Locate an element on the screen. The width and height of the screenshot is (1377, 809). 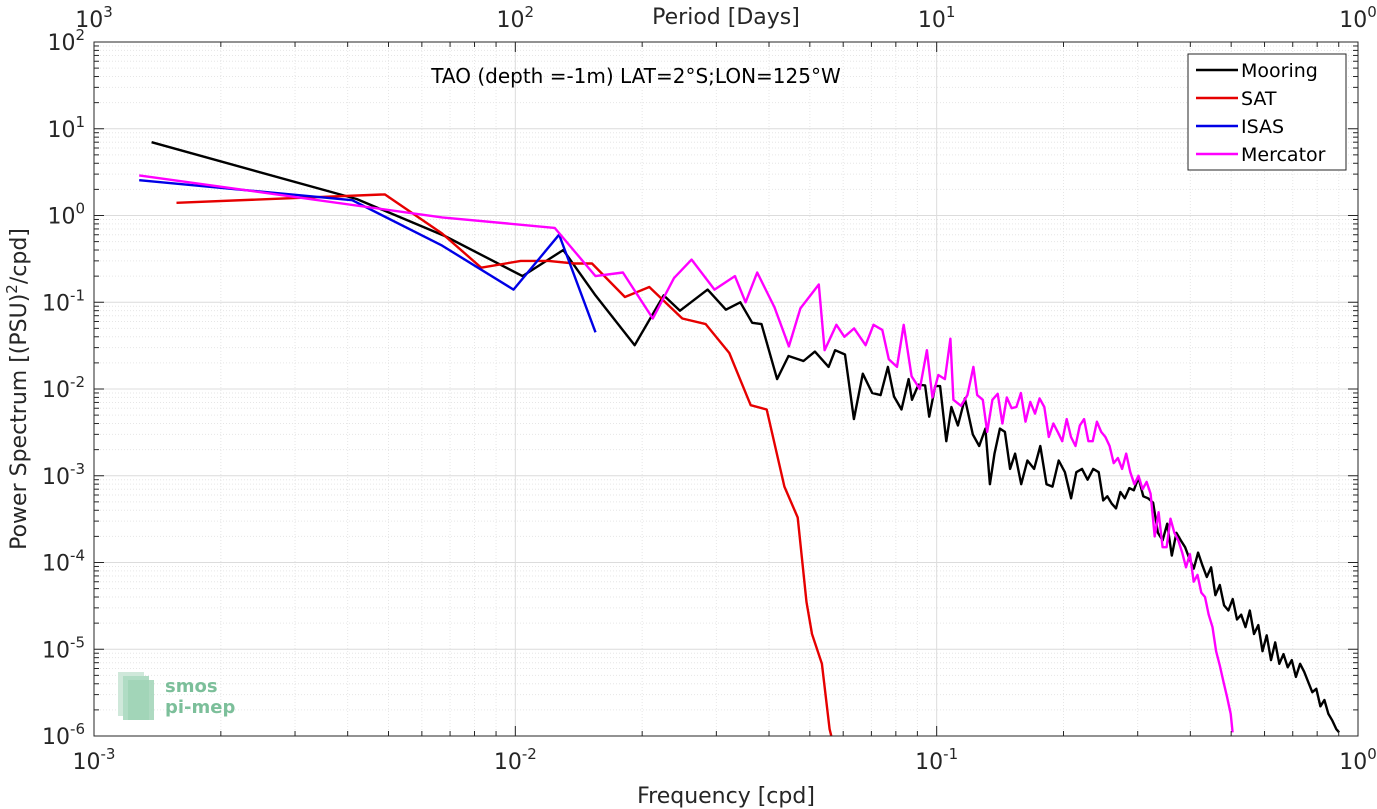
legend: Mooring SAT ISAS Mercator is located at coordinates (1267, 112).